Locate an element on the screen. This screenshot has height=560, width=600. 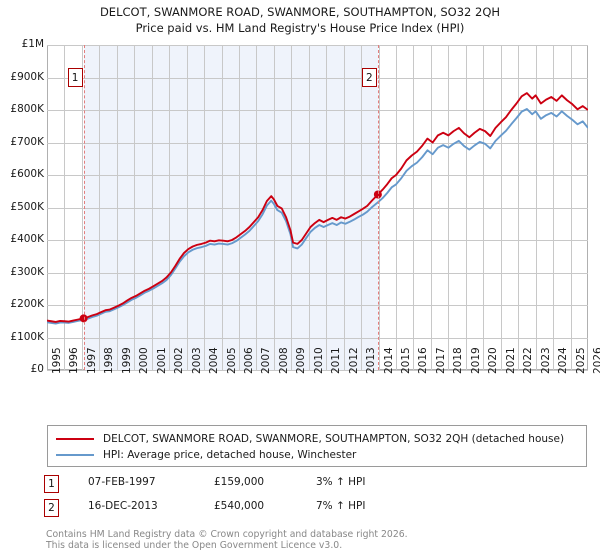
x-axis-tick-label: 2012 is located at coordinates (353, 360).